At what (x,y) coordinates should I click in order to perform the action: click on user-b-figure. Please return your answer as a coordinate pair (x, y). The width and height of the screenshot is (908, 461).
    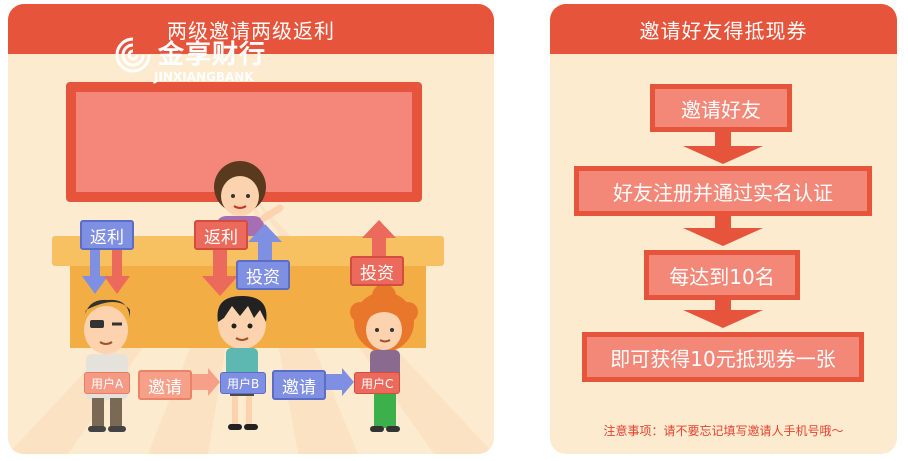
    Looking at the image, I should click on (242, 363).